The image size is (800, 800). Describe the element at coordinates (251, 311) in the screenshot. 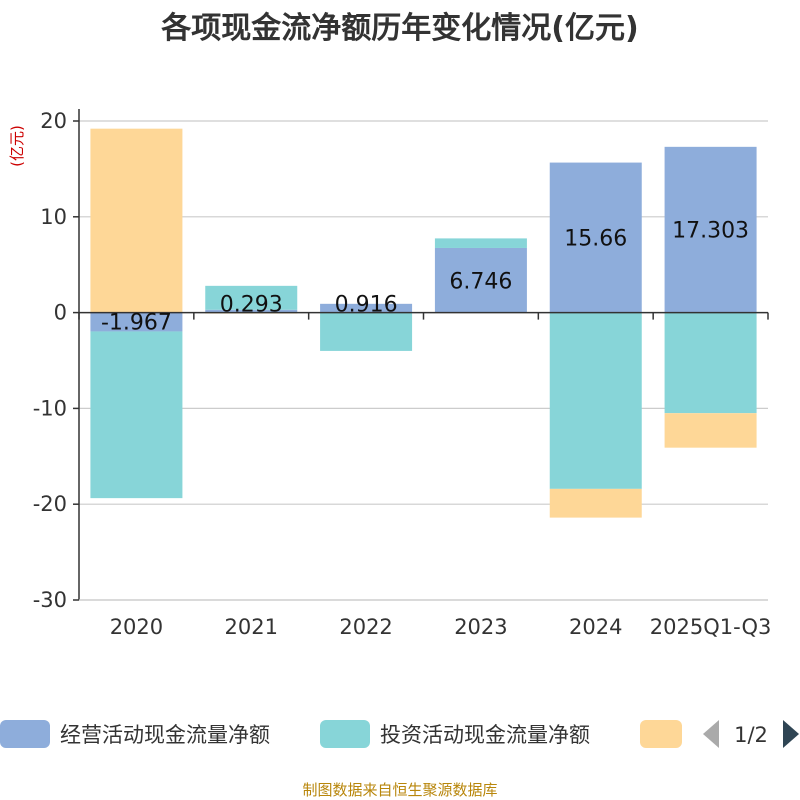

I see `bar-series0-2021` at that location.